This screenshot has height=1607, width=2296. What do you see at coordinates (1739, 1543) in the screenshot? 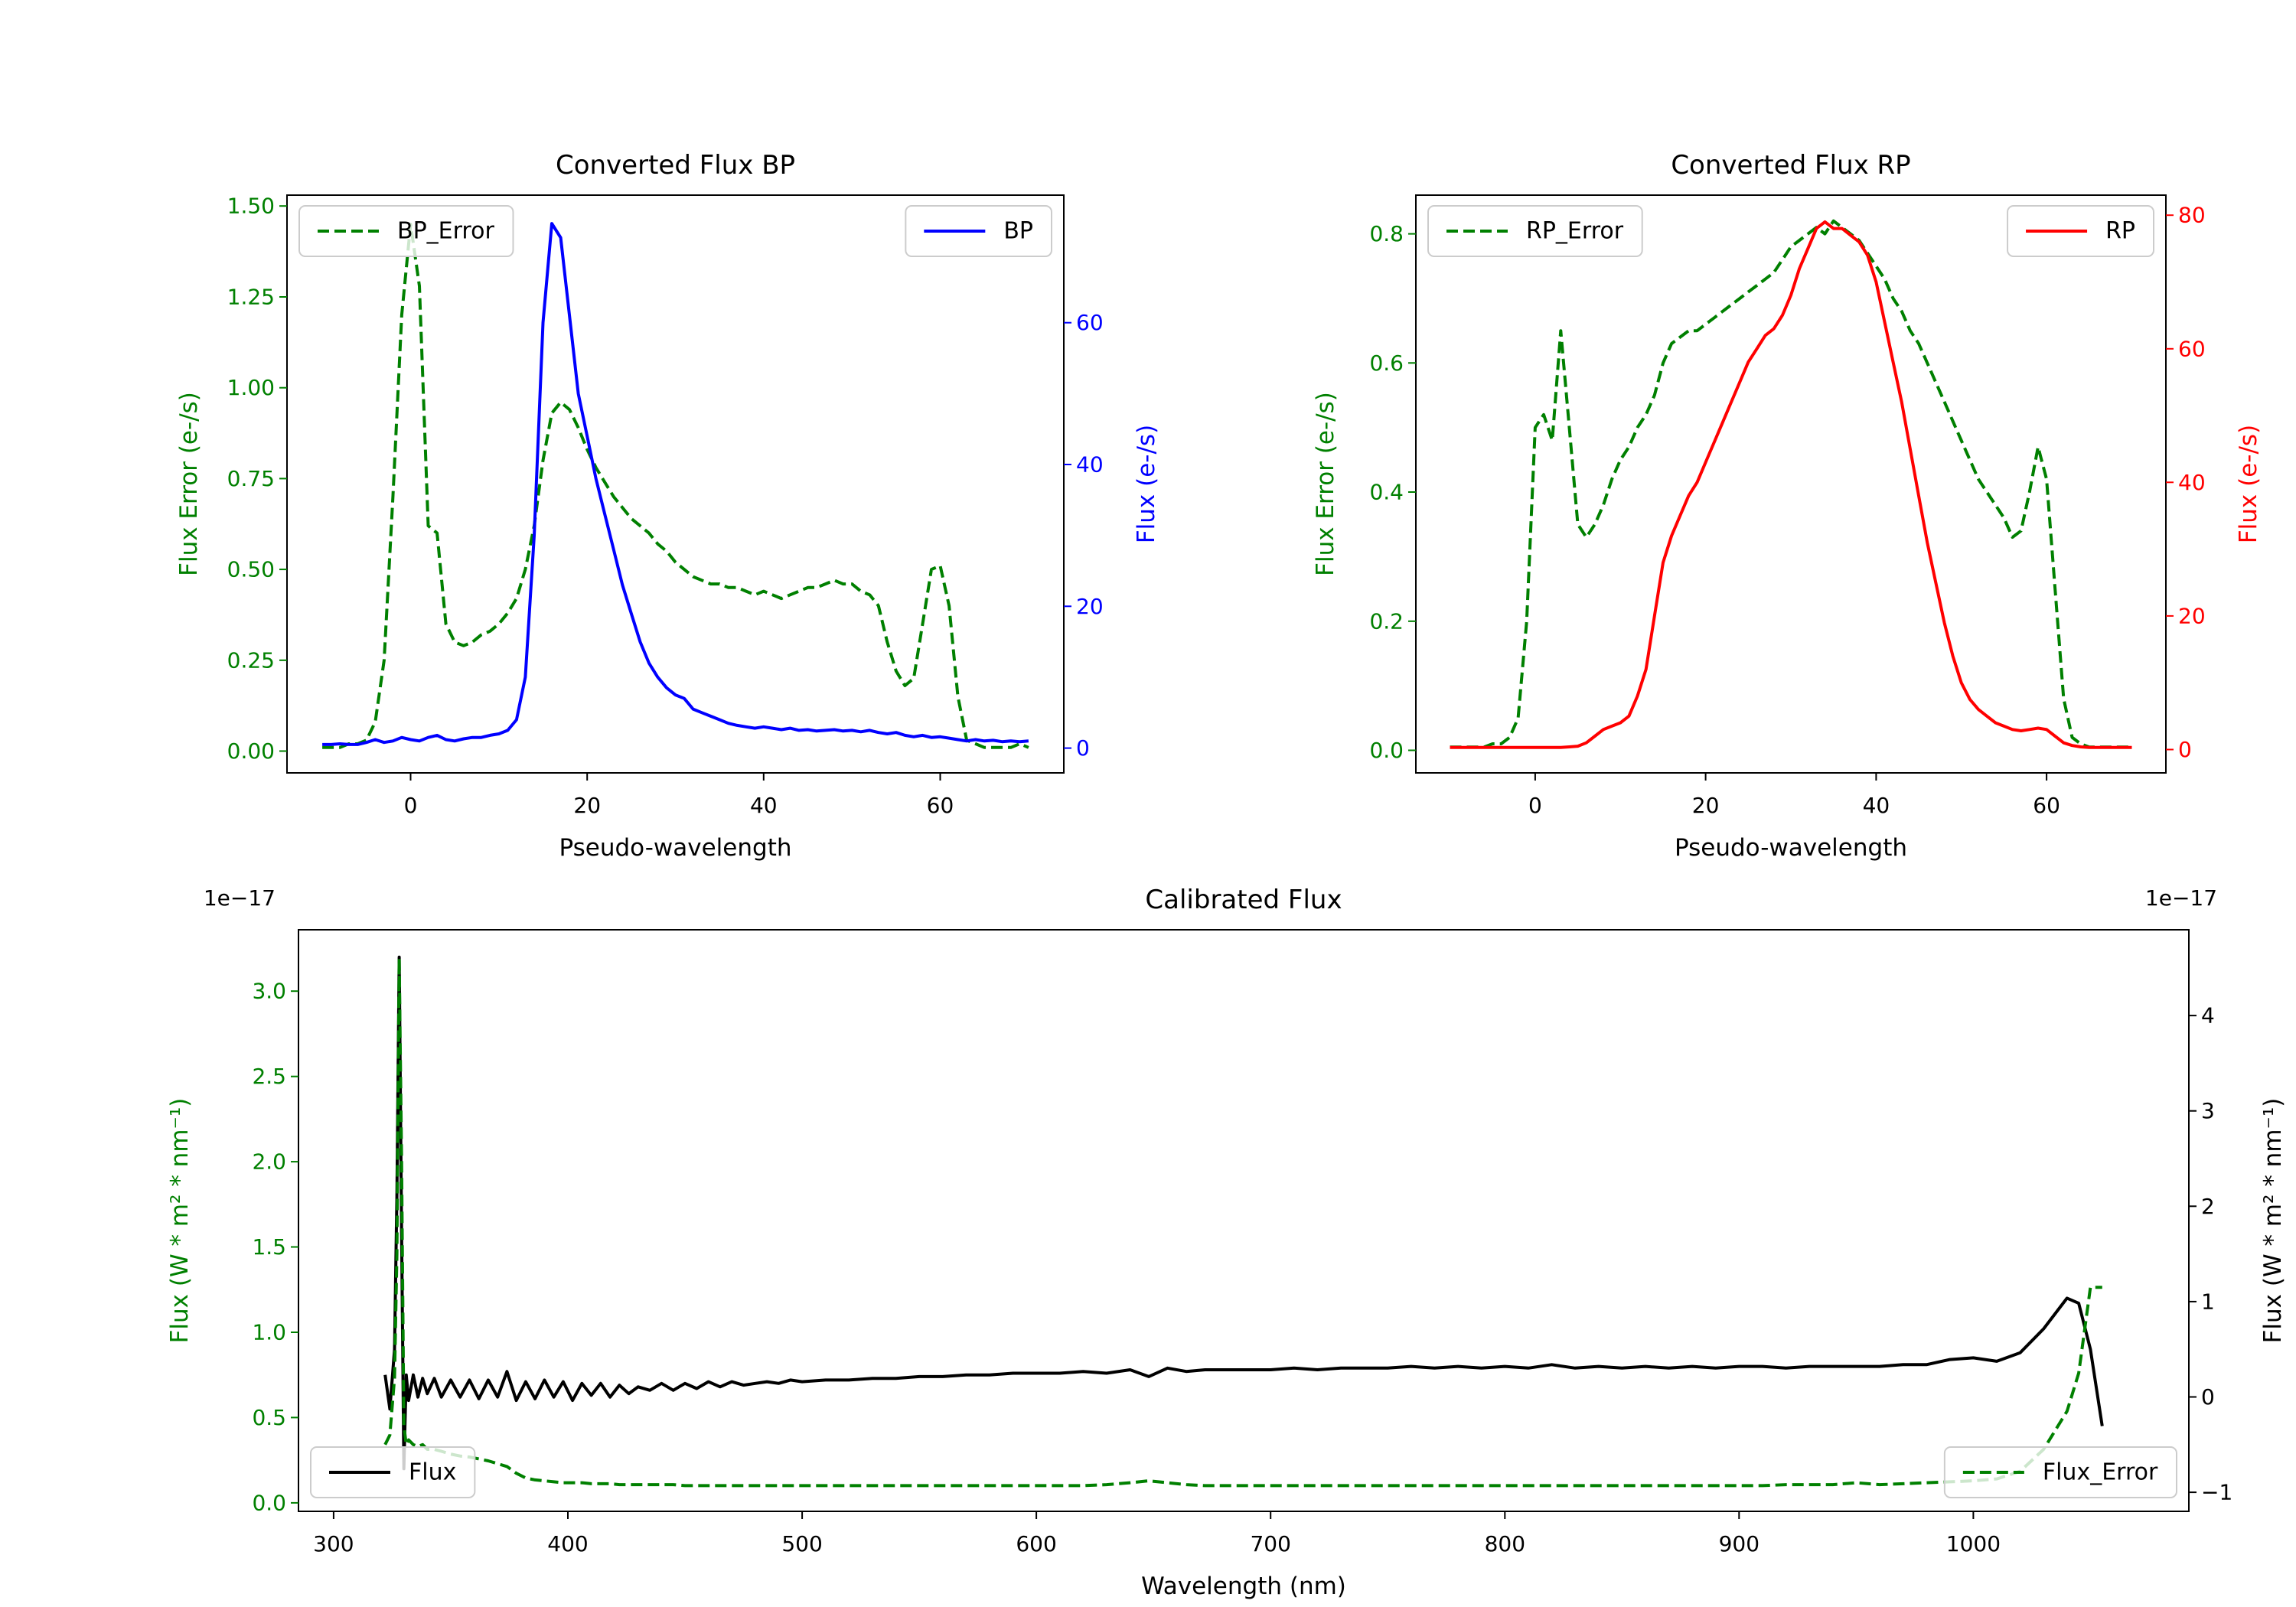
I see `x-tick-label: 900` at bounding box center [1739, 1543].